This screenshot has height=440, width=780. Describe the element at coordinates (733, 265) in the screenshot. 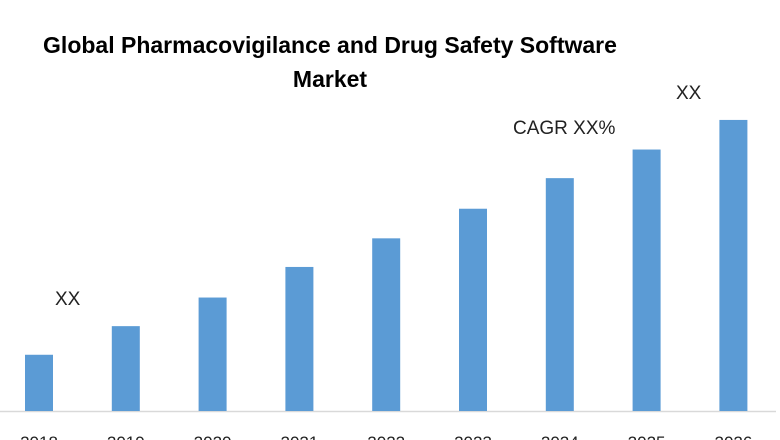

I see `bar-2026` at that location.